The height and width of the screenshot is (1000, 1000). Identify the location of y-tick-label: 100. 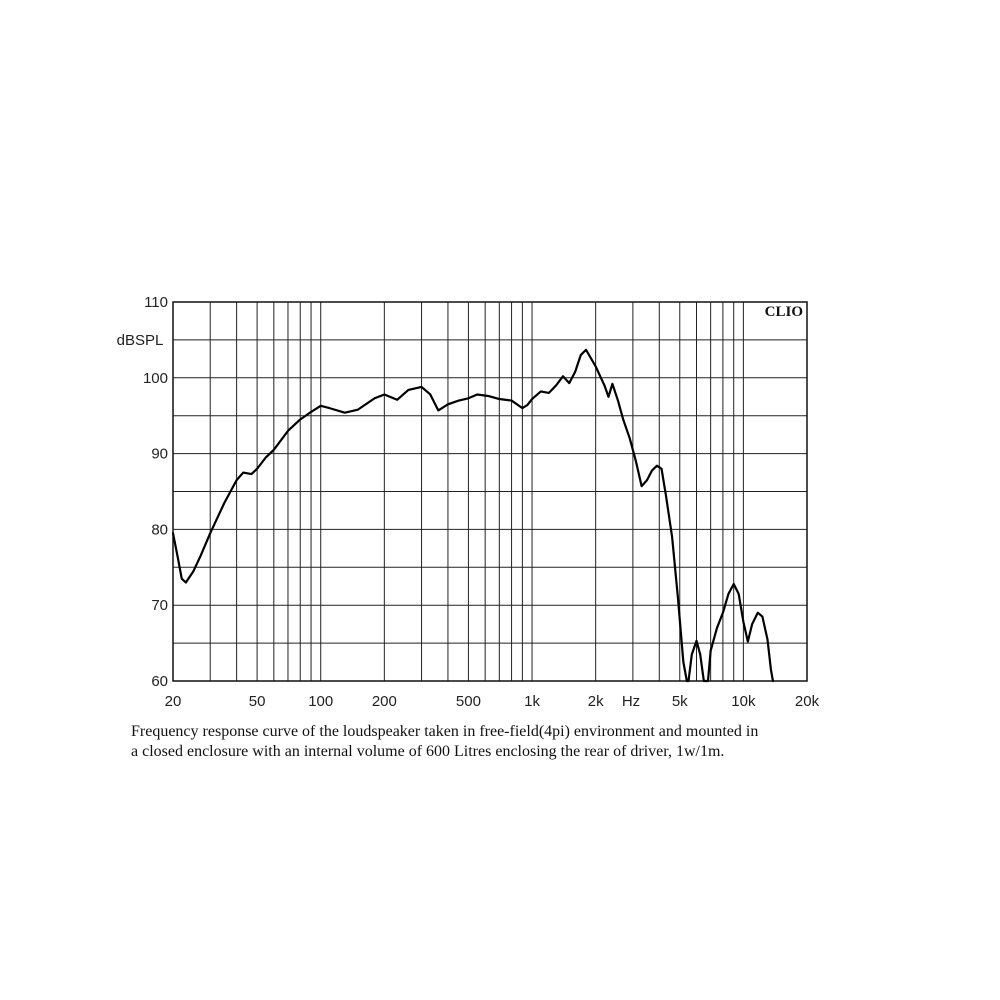
(155, 378).